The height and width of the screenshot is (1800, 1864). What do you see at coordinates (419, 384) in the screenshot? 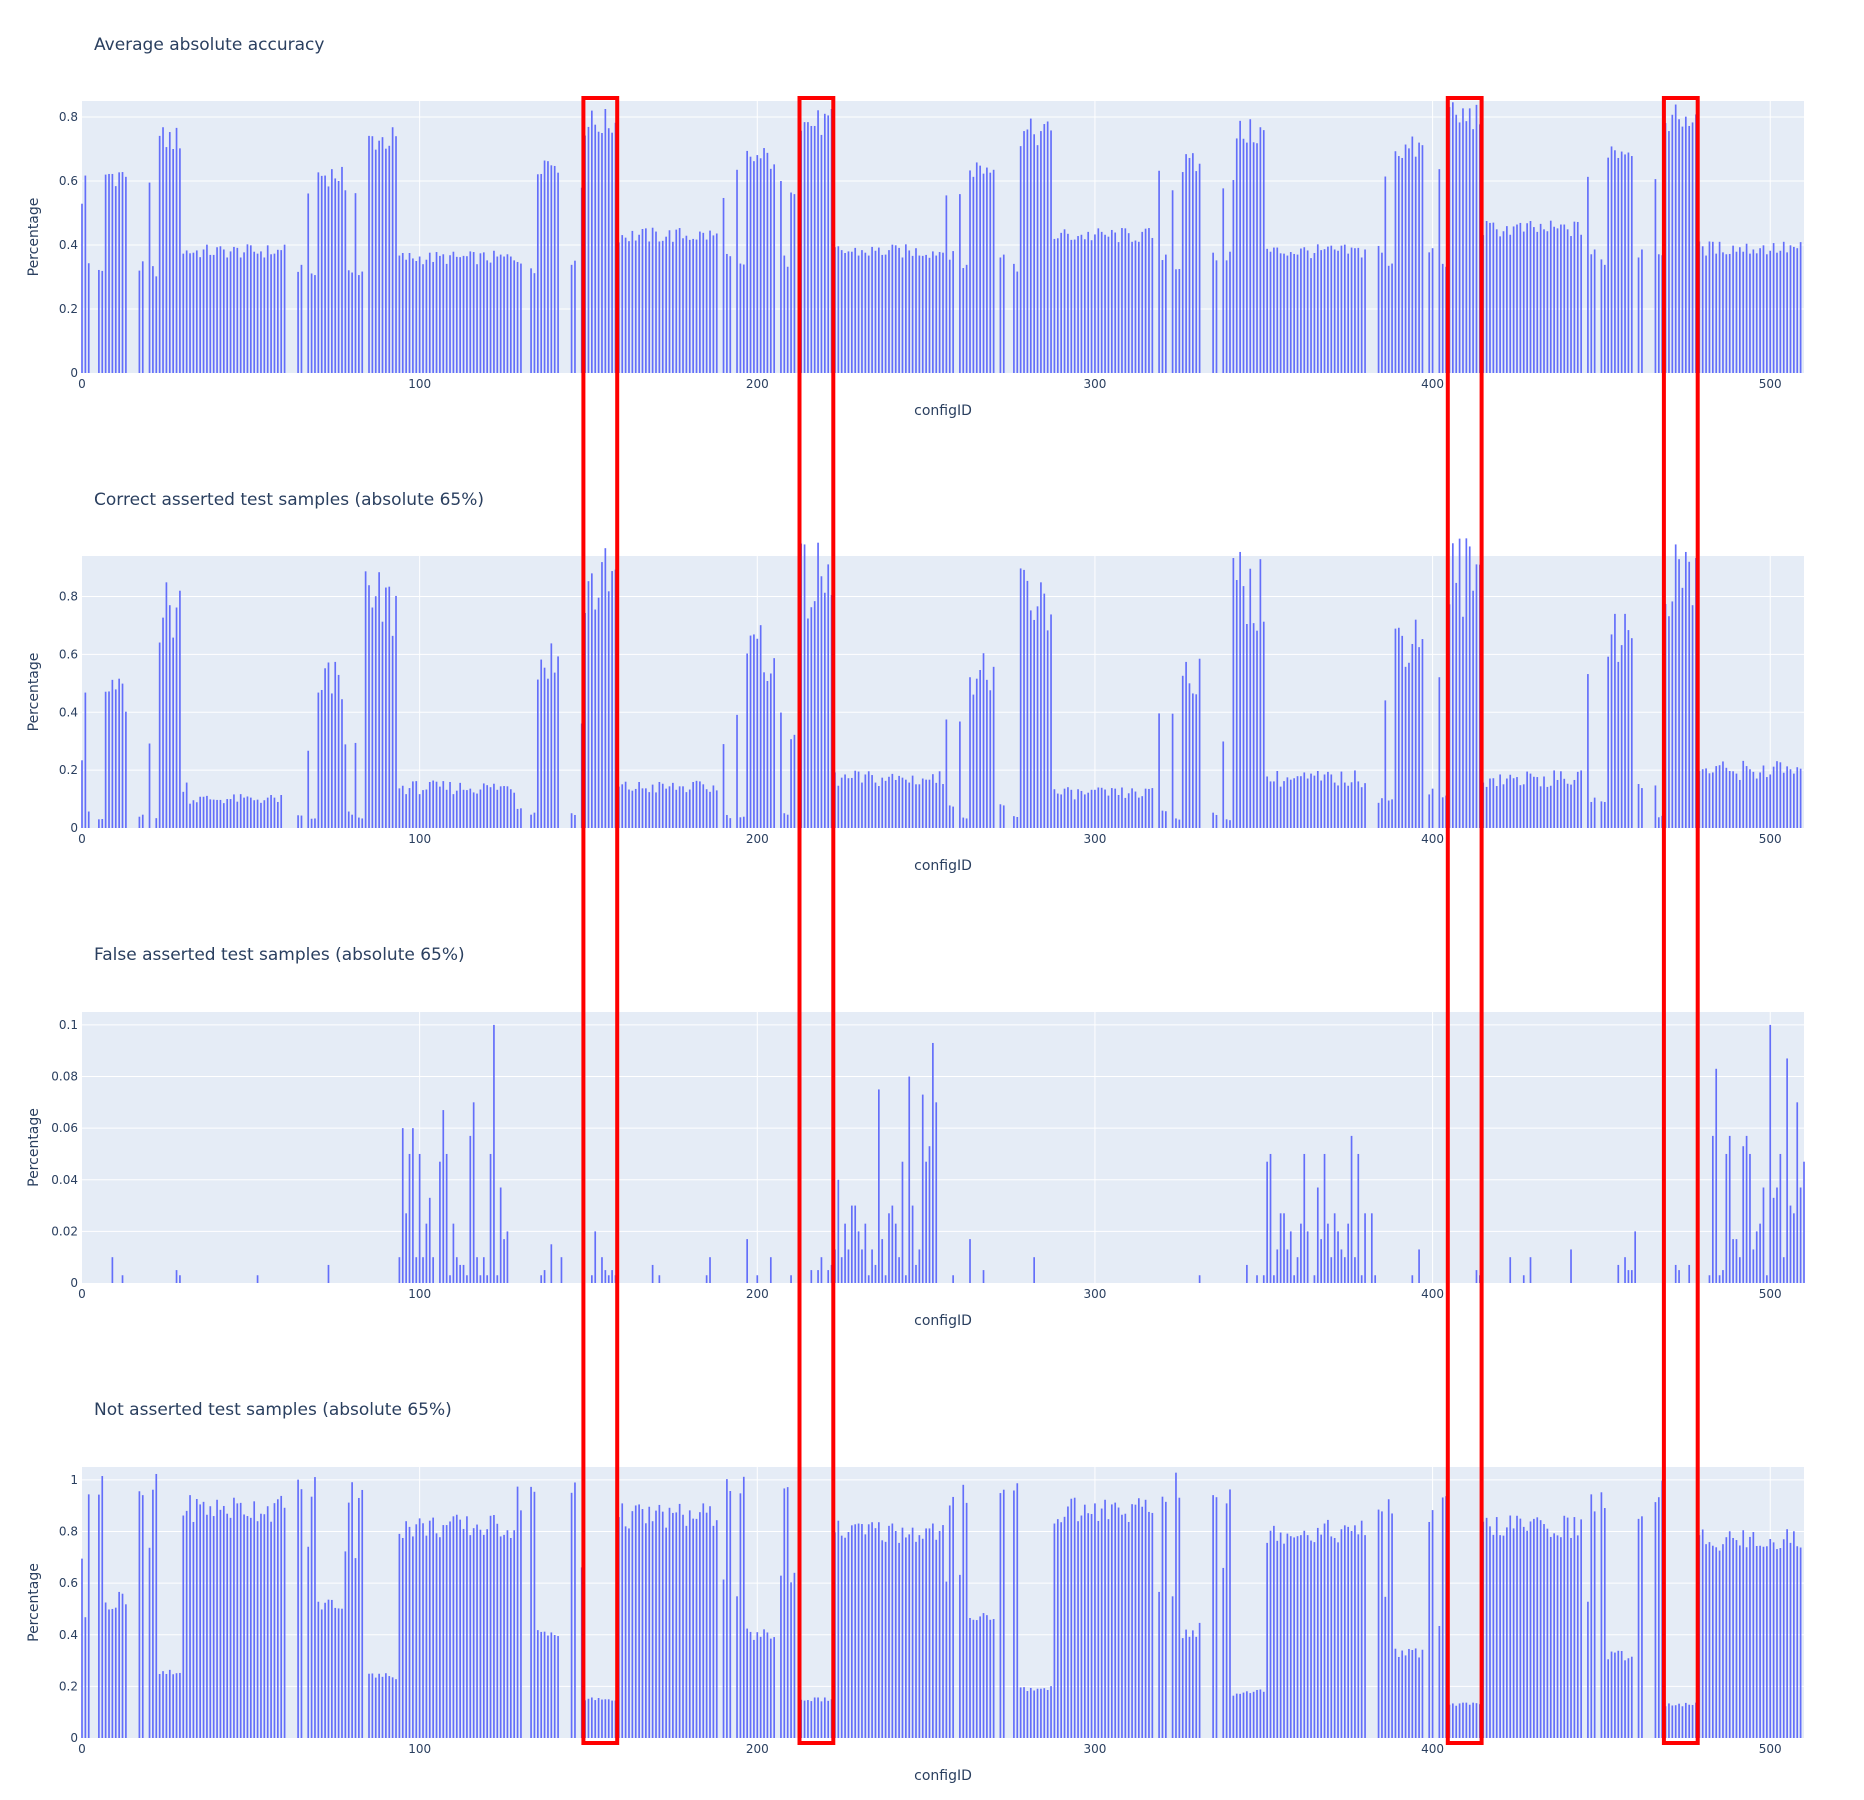
I see `x-tick-label: 100` at bounding box center [419, 384].